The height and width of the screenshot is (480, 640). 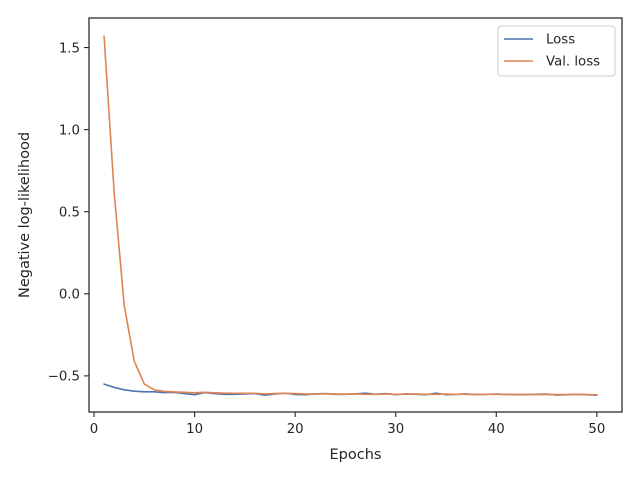 What do you see at coordinates (560, 40) in the screenshot?
I see `legend-label-0: Loss` at bounding box center [560, 40].